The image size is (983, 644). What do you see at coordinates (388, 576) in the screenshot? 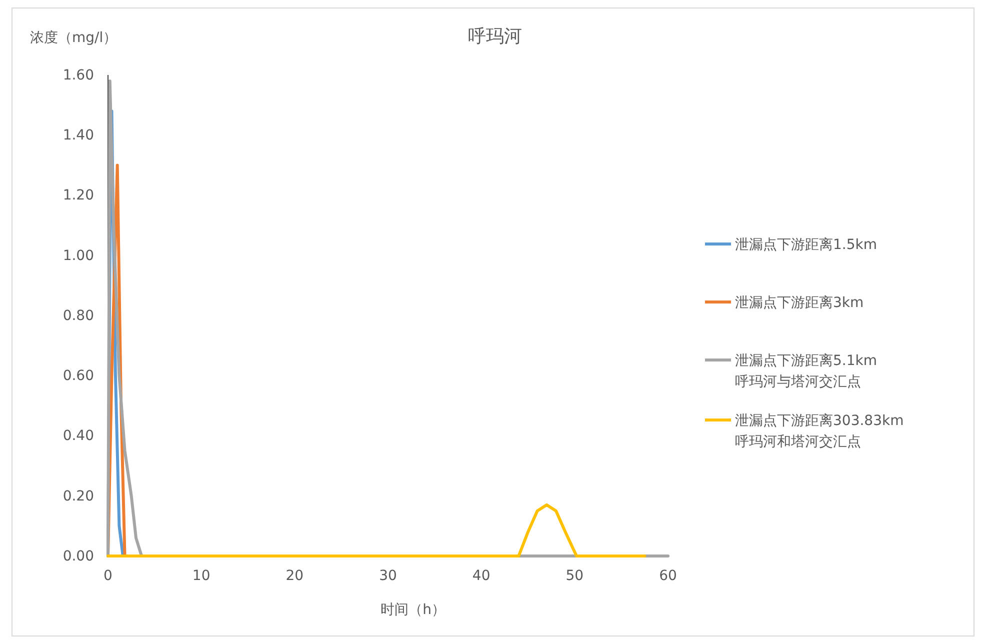
I see `x-tick-label: 30` at bounding box center [388, 576].